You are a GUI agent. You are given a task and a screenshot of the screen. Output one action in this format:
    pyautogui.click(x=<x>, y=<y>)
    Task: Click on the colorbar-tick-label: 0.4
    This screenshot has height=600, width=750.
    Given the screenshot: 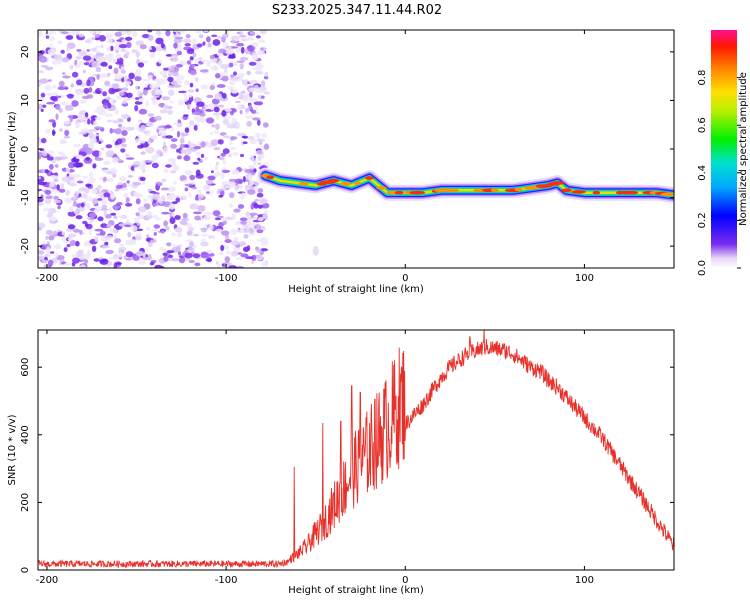 What is the action you would take?
    pyautogui.click(x=702, y=173)
    